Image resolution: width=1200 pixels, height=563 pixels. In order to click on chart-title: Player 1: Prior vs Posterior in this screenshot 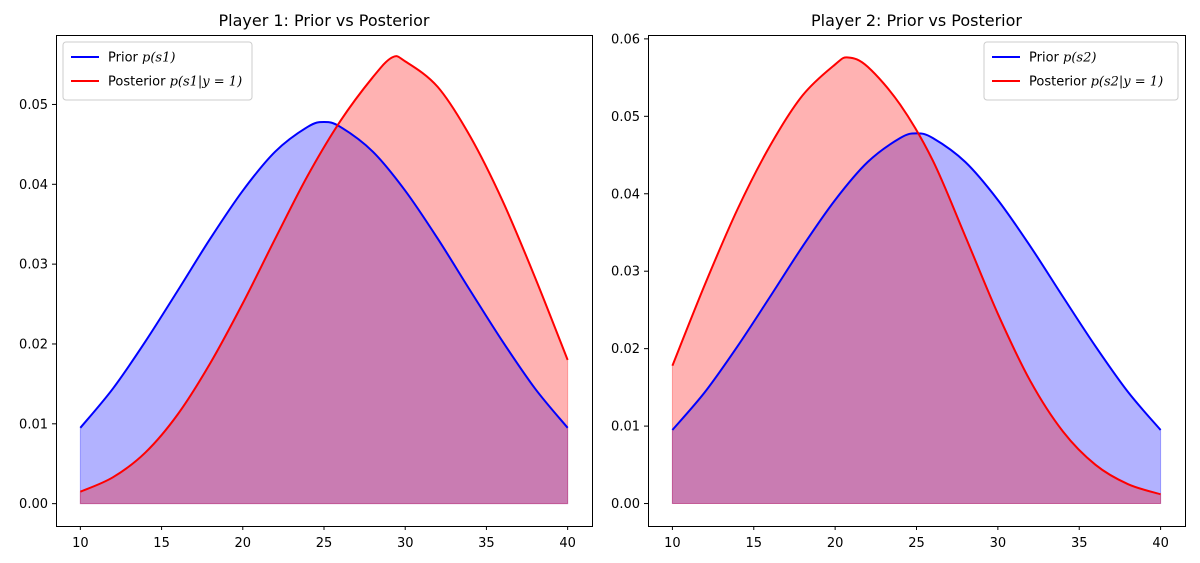, I will do `click(324, 20)`.